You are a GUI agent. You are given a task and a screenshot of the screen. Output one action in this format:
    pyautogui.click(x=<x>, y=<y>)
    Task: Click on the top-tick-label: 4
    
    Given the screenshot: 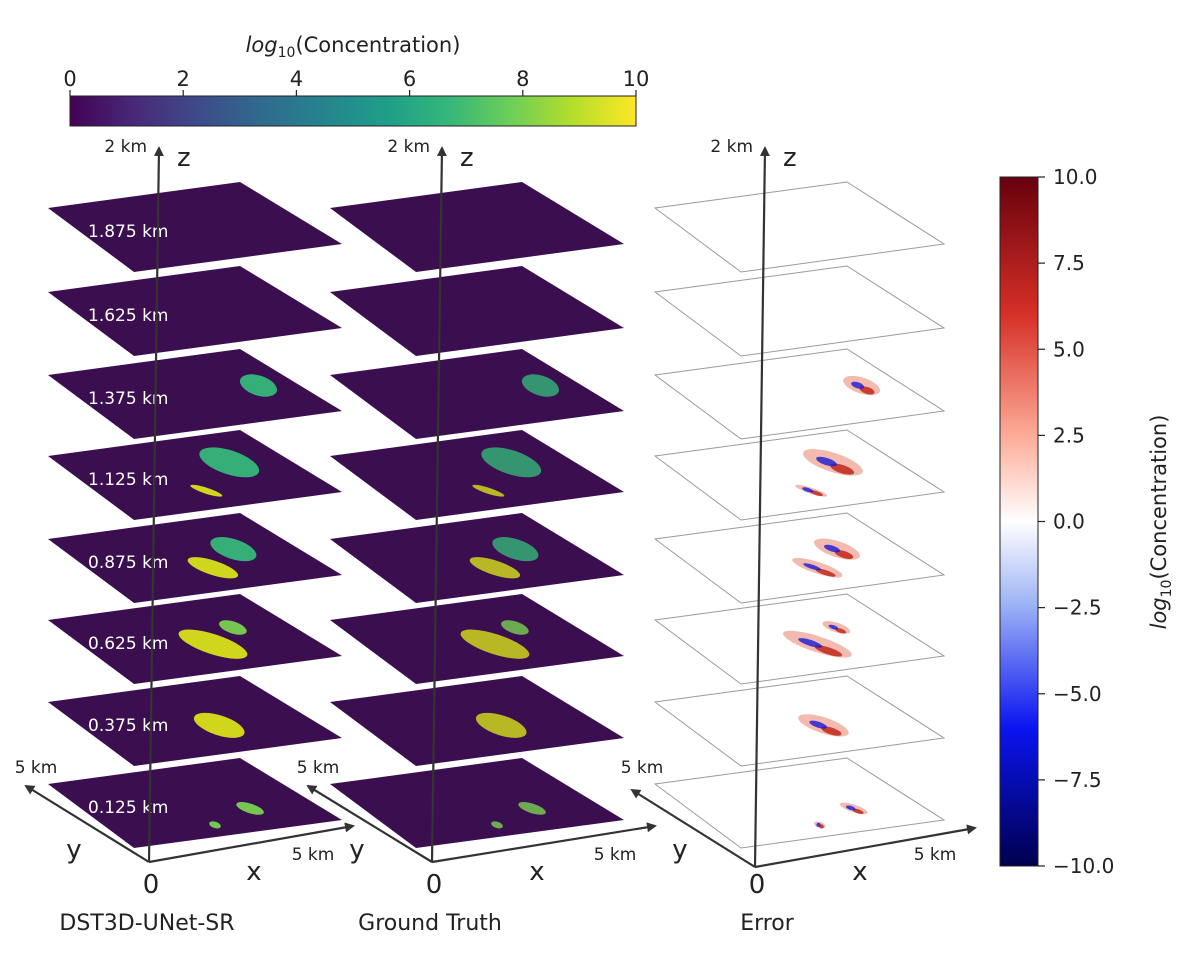 What is the action you would take?
    pyautogui.click(x=296, y=79)
    